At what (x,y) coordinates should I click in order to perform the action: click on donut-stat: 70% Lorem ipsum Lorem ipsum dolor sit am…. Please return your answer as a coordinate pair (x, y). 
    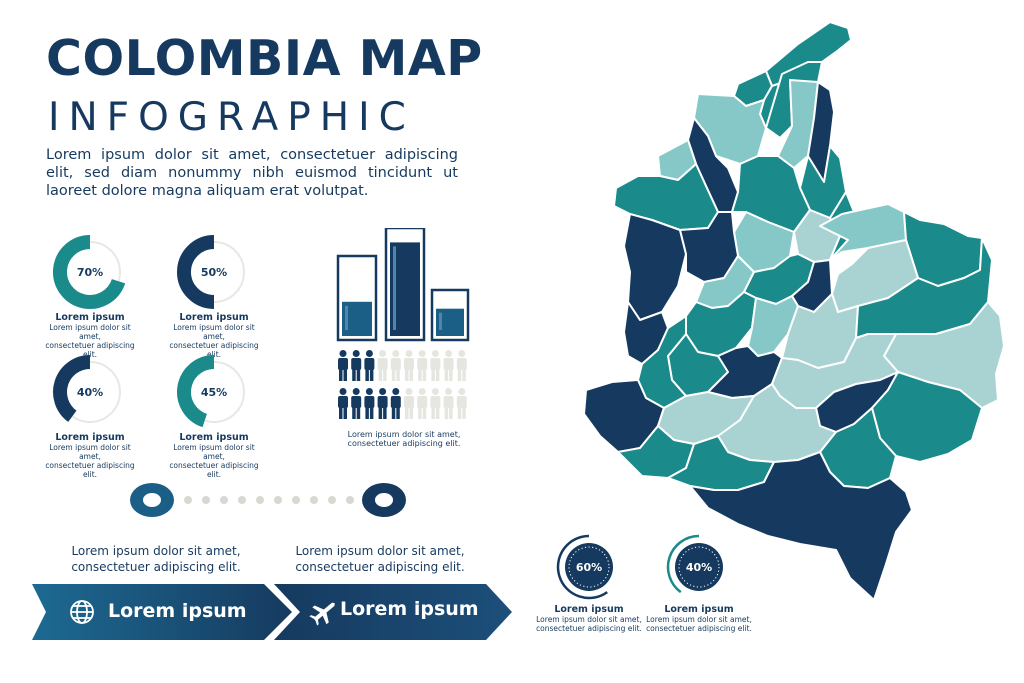
    Looking at the image, I should click on (90, 295).